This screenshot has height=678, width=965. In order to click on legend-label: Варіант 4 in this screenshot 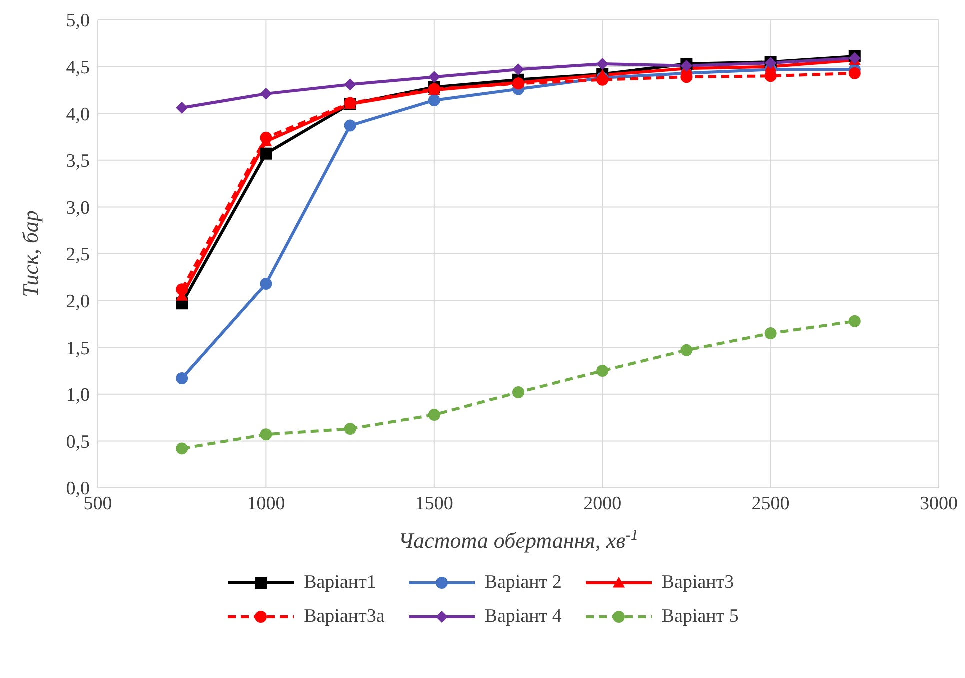, I will do `click(523, 617)`.